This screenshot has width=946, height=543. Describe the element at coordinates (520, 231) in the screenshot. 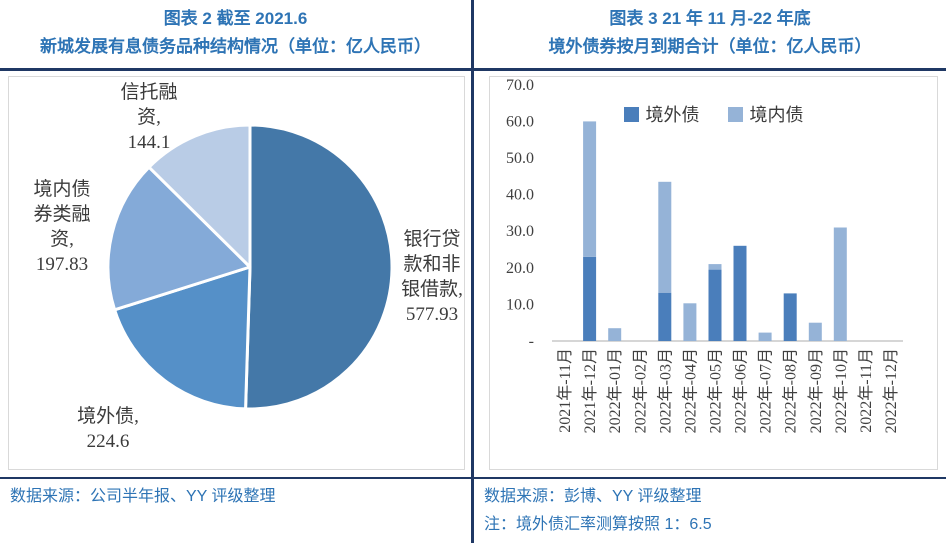

I see `y-tick-label: 30.0` at that location.